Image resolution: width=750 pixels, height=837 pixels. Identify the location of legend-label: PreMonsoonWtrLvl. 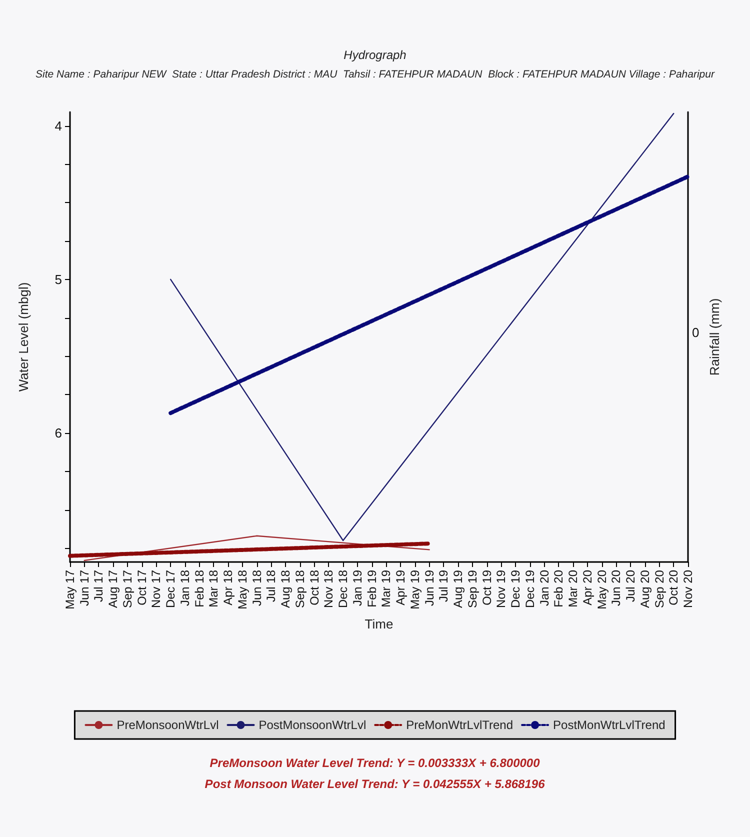
(167, 725).